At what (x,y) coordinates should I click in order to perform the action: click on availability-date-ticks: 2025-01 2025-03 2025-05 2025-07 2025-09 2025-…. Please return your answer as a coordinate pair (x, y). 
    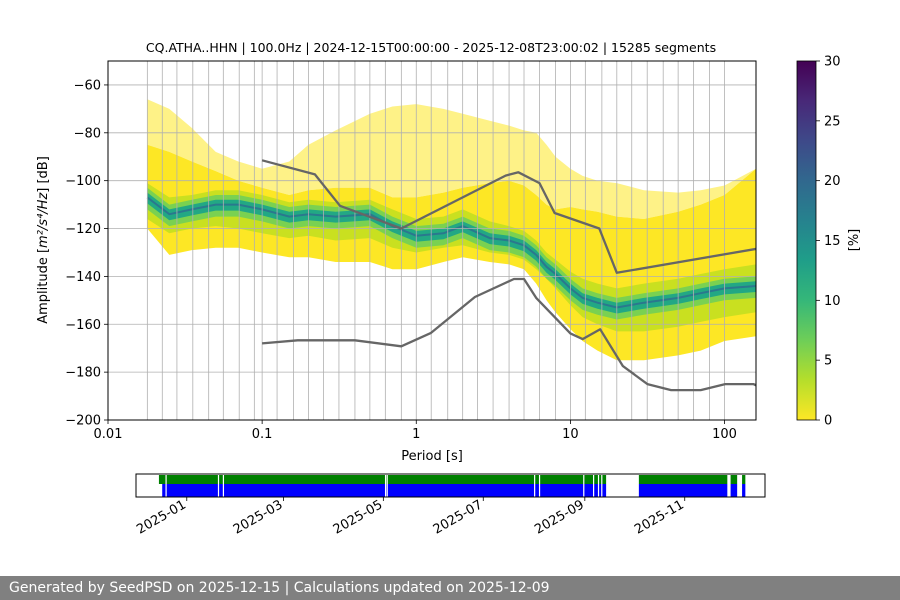
    Looking at the image, I should click on (410, 517).